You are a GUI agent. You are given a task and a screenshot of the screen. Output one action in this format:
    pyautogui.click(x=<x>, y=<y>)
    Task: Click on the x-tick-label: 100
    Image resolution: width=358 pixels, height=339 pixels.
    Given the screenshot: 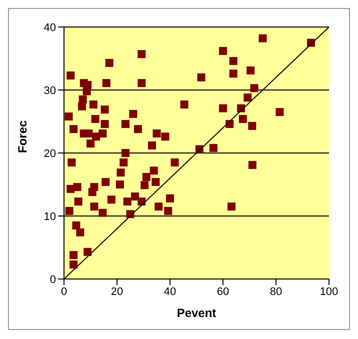 What is the action you would take?
    pyautogui.click(x=329, y=292)
    